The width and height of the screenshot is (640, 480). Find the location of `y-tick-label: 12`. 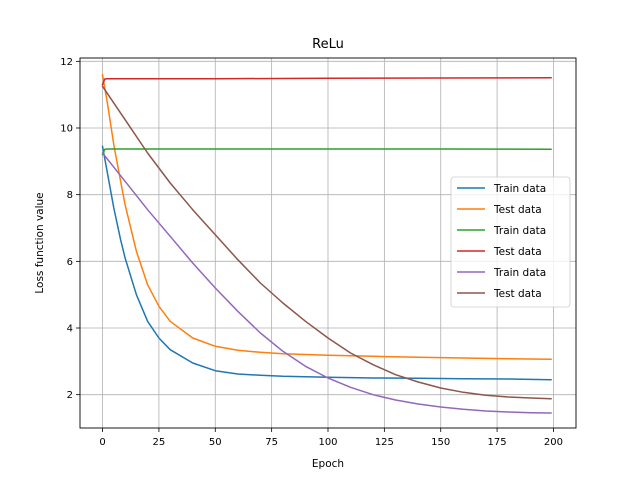

y-tick-label: 12 is located at coordinates (66, 62).